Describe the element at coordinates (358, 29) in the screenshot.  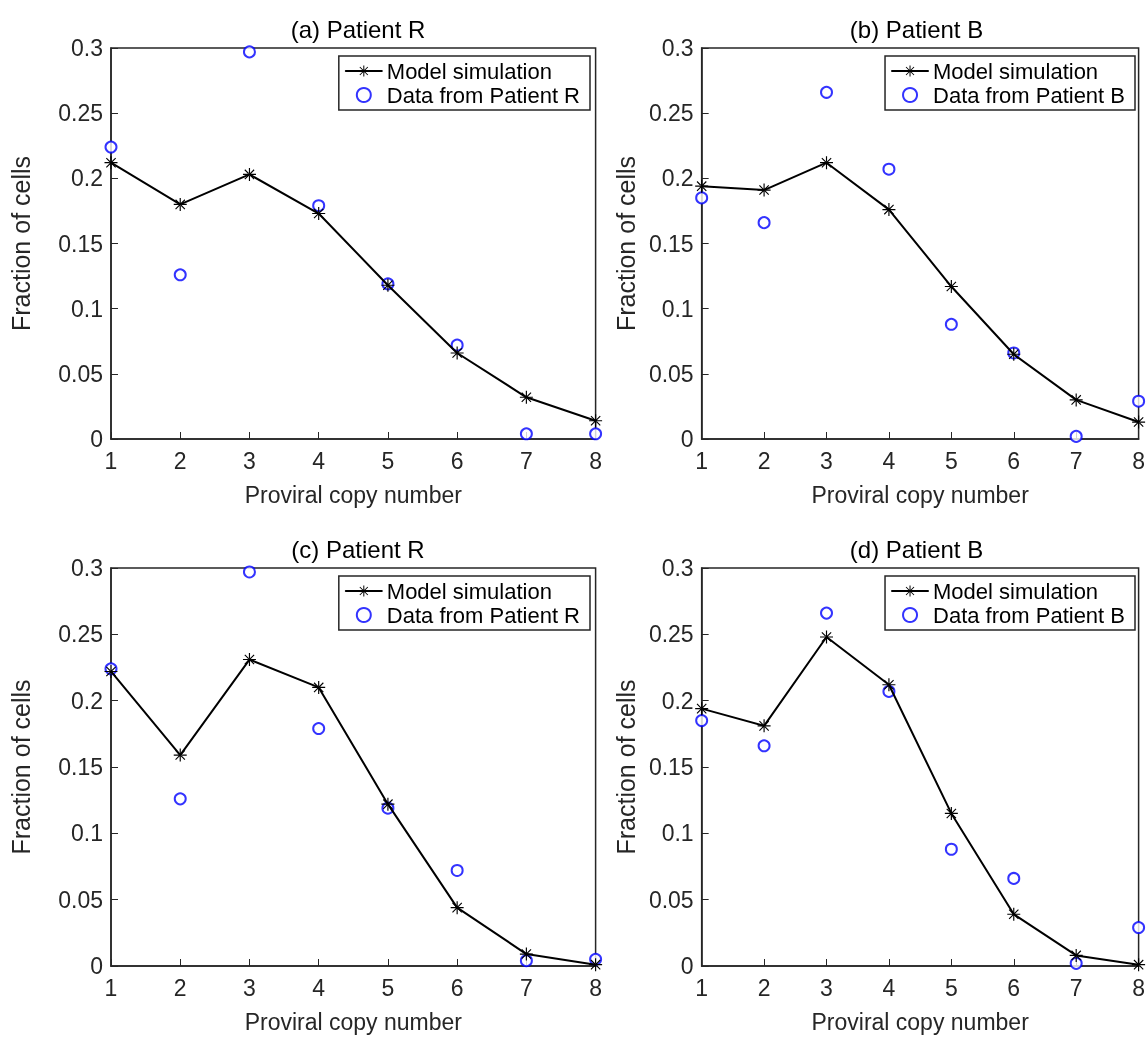
I see `chart-title: (a) Patient R` at that location.